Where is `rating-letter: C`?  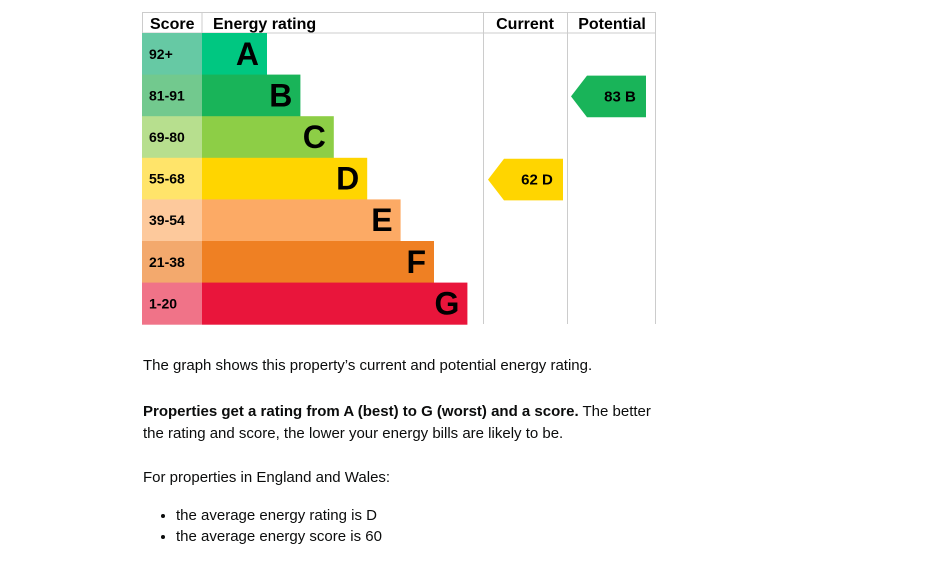
rating-letter: C is located at coordinates (314, 137).